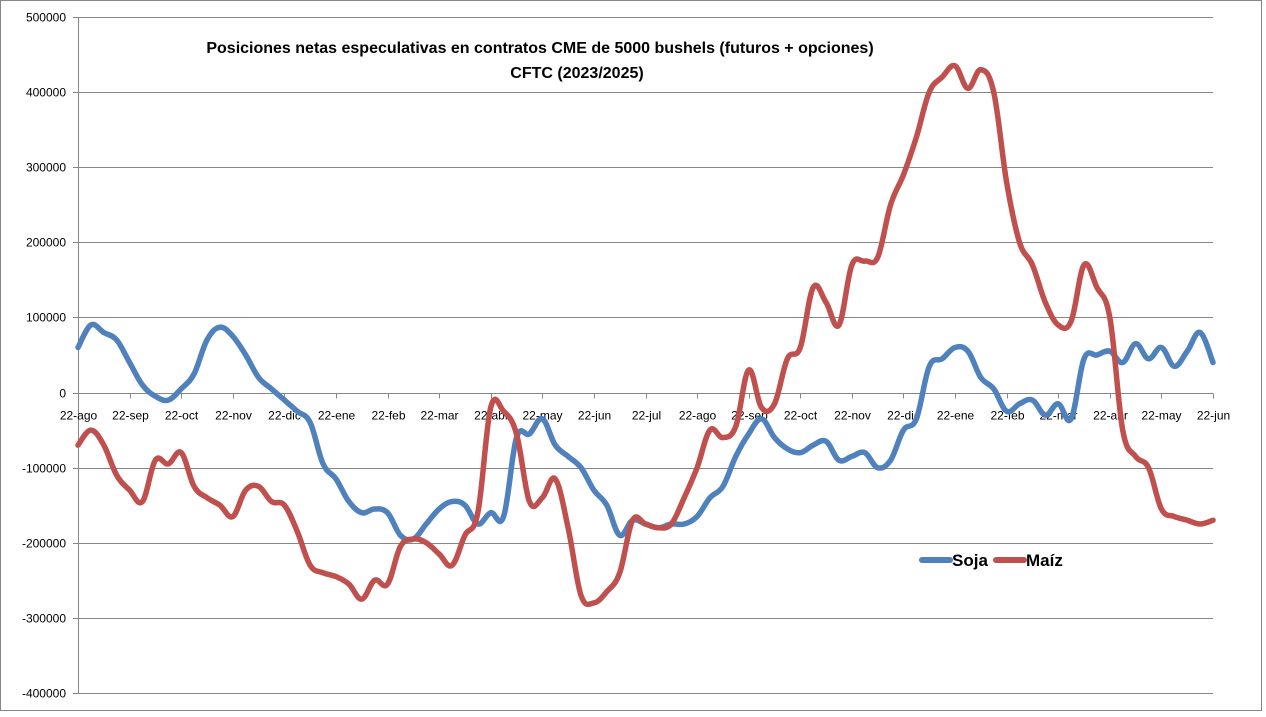  Describe the element at coordinates (46, 168) in the screenshot. I see `y-tick-label: 300000` at that location.